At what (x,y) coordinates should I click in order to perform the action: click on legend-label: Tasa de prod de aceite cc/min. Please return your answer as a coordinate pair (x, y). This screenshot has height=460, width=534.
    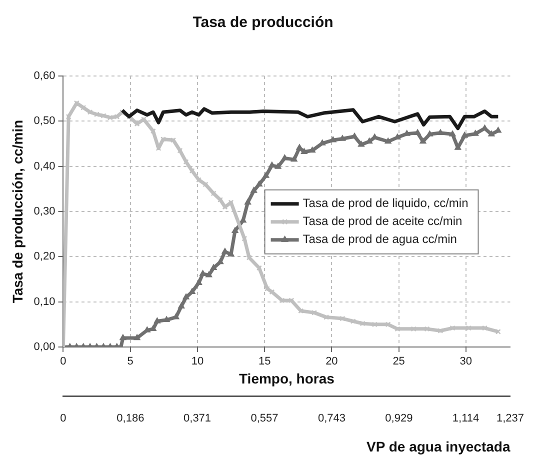
    Looking at the image, I should click on (382, 221).